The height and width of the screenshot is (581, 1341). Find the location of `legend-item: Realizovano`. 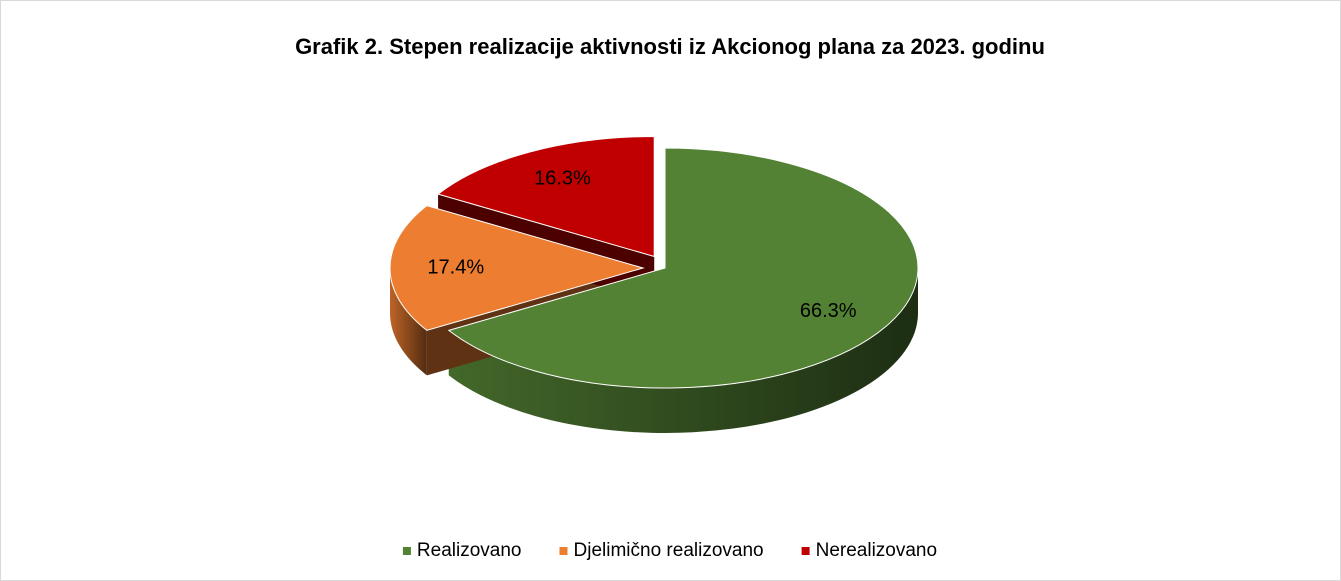

legend-item: Realizovano is located at coordinates (462, 550).